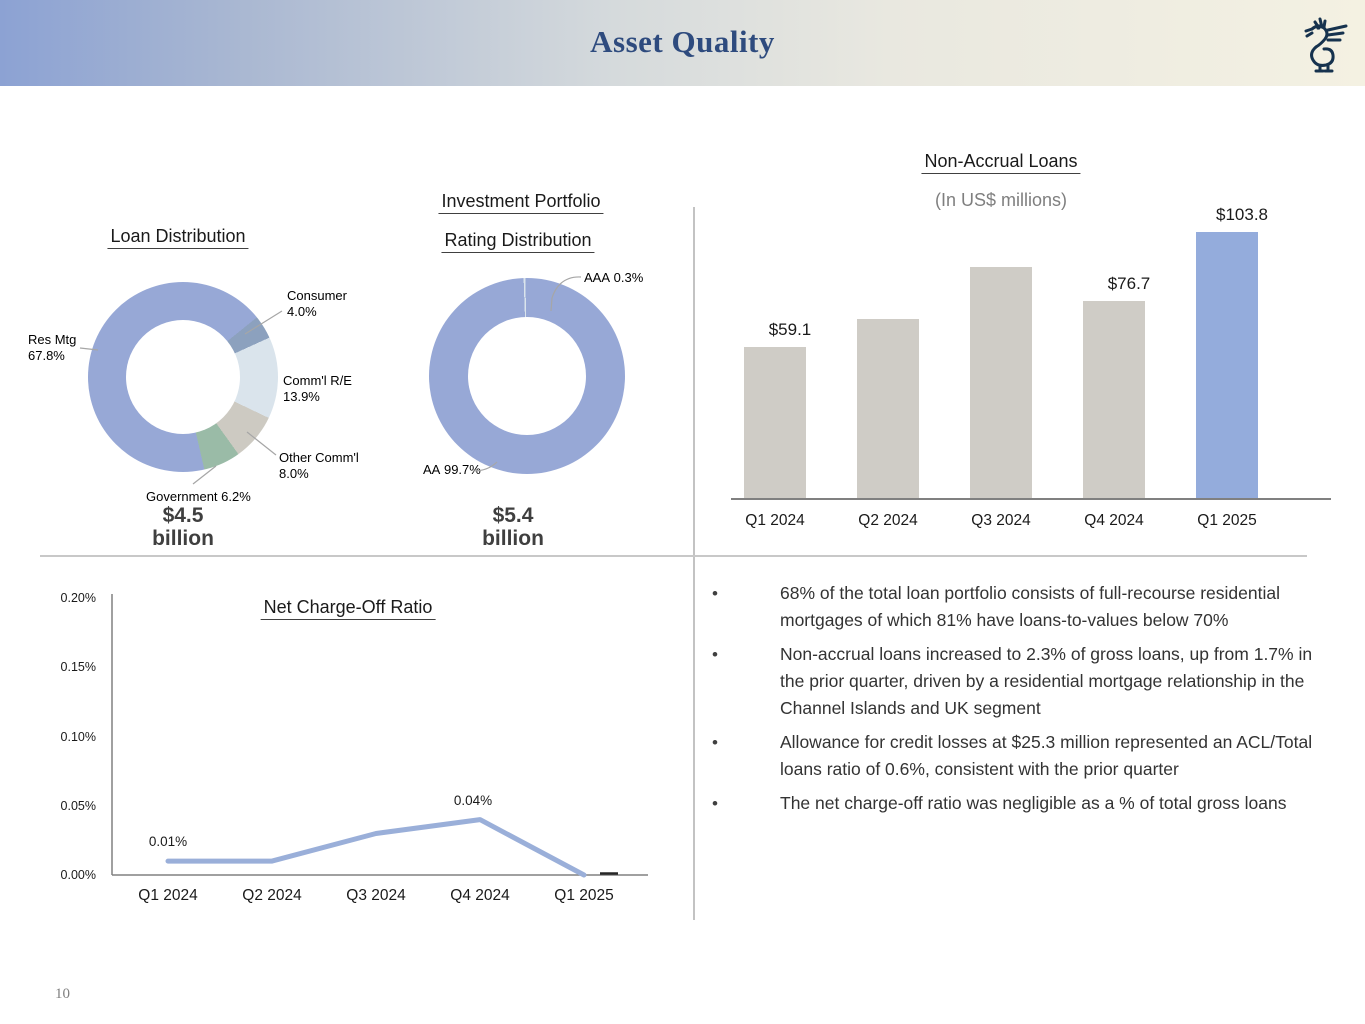 The image size is (1365, 1024). What do you see at coordinates (198, 496) in the screenshot?
I see `slice-label-government: Government 6.2%` at bounding box center [198, 496].